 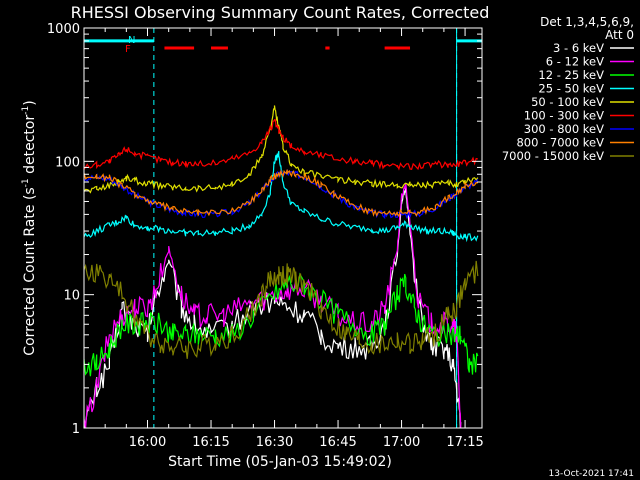 I want to click on y-tick-label-1: 100, so click(x=67, y=162).